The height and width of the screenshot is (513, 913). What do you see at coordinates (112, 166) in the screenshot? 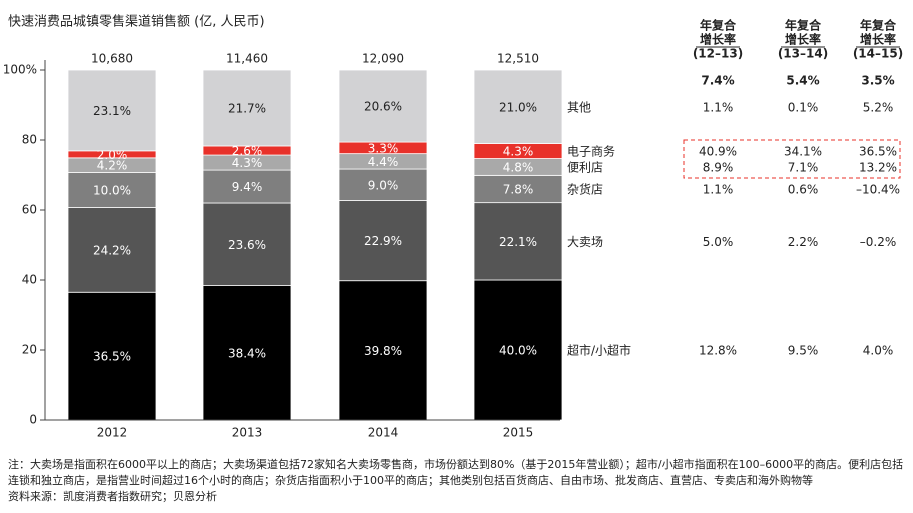
I see `segment-label: 4.2%` at bounding box center [112, 166].